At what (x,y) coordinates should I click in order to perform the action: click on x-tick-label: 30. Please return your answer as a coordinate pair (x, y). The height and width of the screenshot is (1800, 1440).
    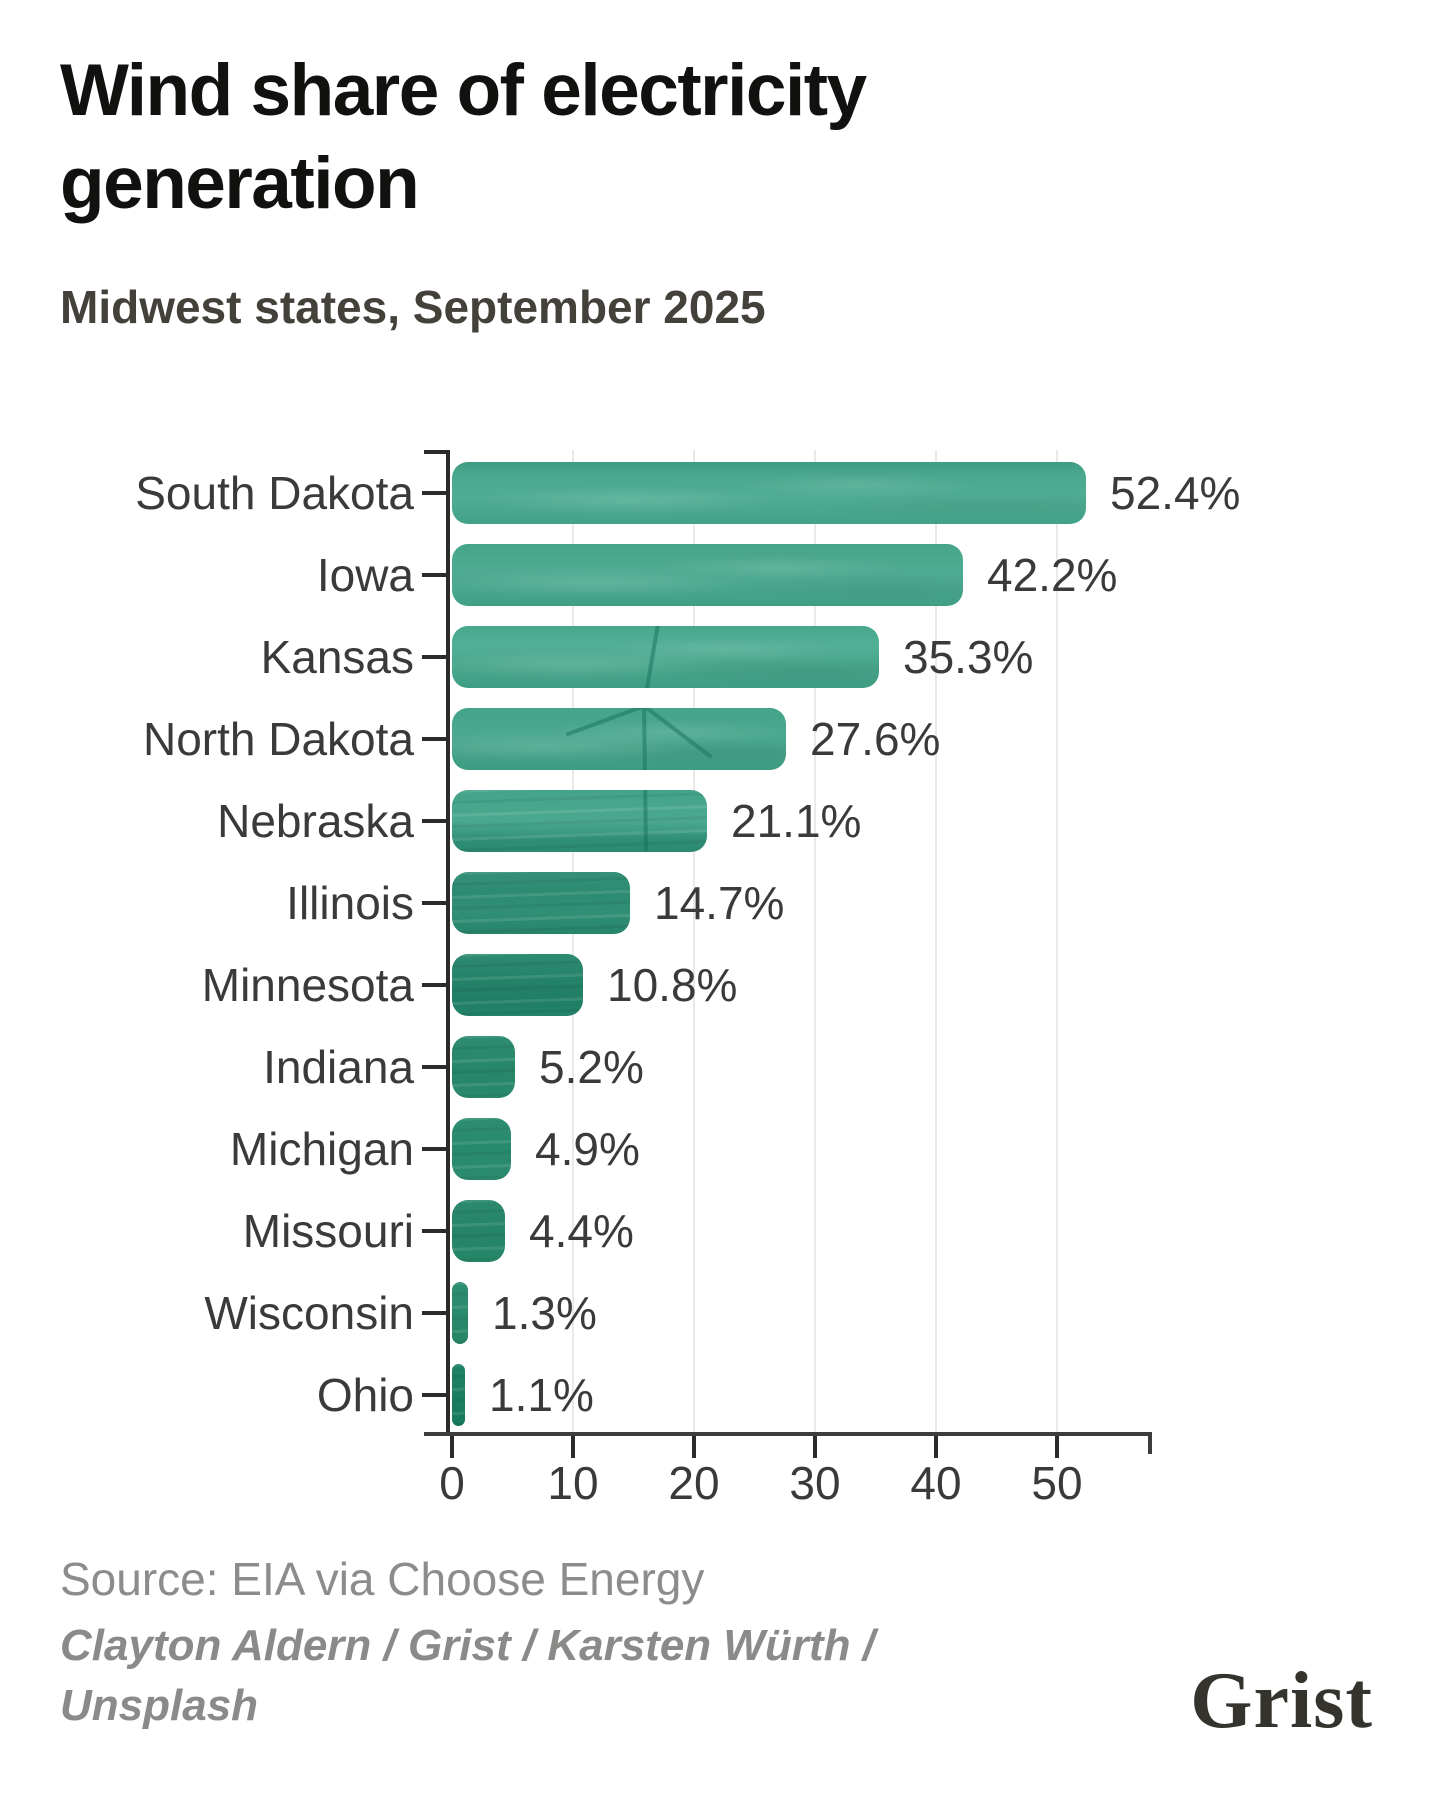
    Looking at the image, I should click on (815, 1483).